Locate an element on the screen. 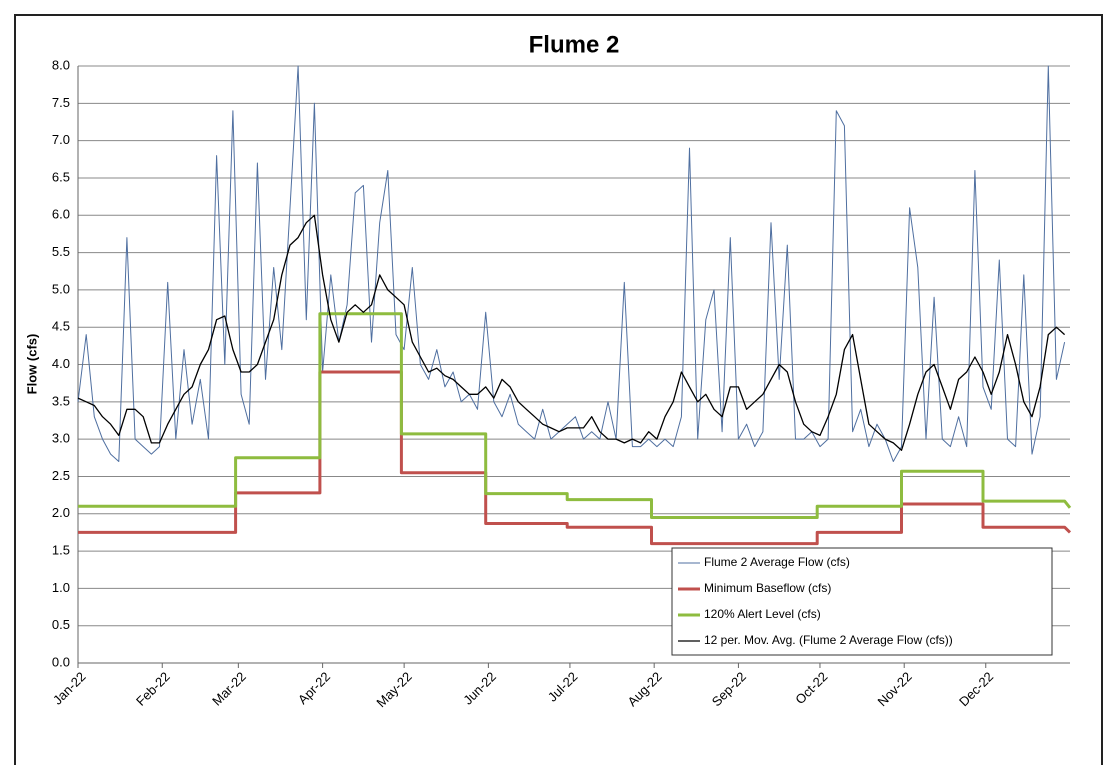  y-tick-label: 2.5 is located at coordinates (61, 475).